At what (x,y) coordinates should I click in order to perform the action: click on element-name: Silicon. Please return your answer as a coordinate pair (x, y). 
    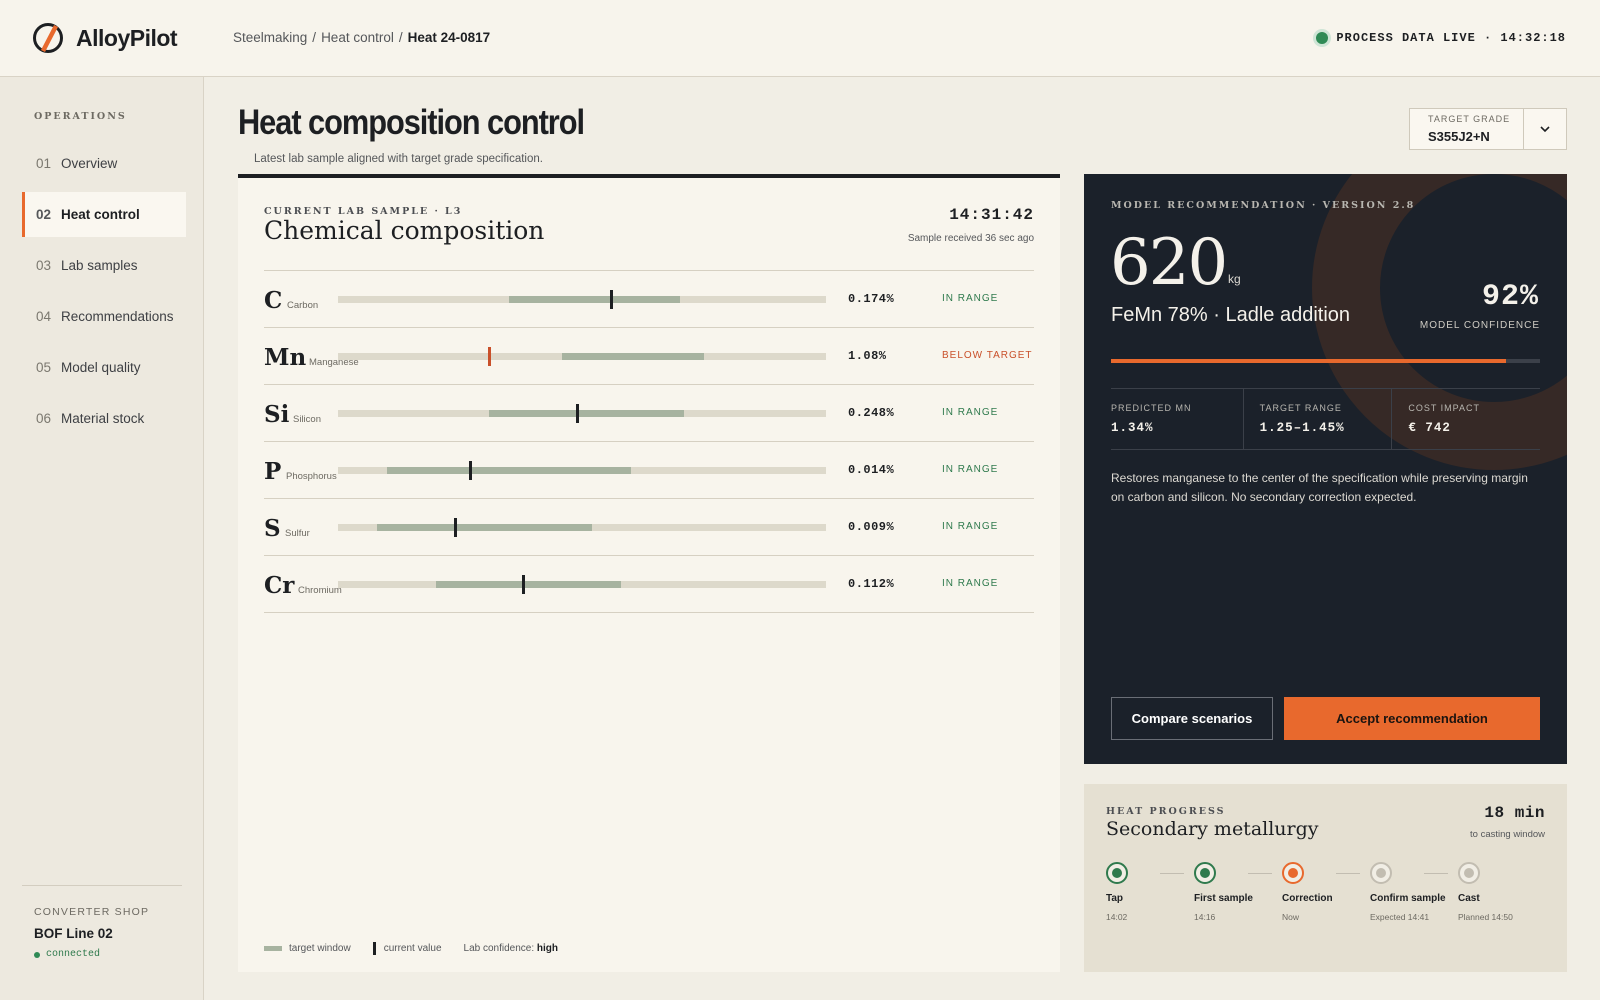
    Looking at the image, I should click on (307, 419).